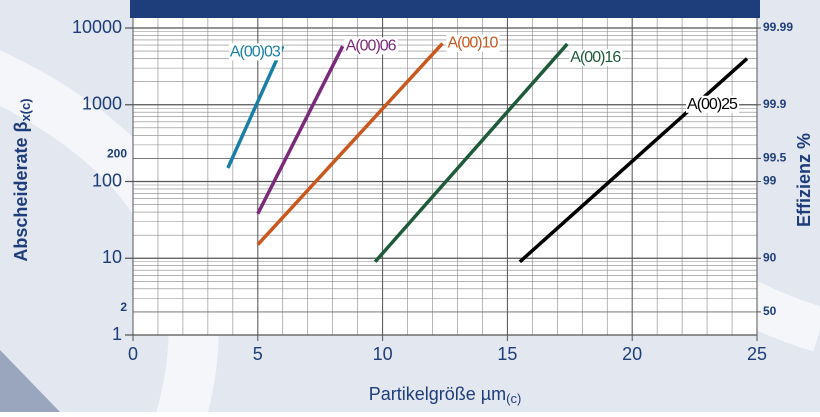 The width and height of the screenshot is (820, 417). I want to click on y-tick-label: 200, so click(117, 154).